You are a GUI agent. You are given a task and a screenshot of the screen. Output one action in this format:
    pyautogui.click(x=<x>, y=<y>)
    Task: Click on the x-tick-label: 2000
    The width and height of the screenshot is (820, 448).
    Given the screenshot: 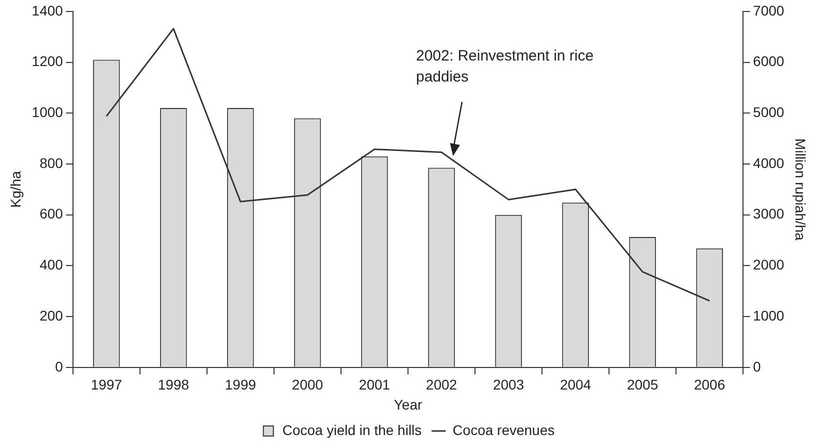 What is the action you would take?
    pyautogui.click(x=308, y=384)
    